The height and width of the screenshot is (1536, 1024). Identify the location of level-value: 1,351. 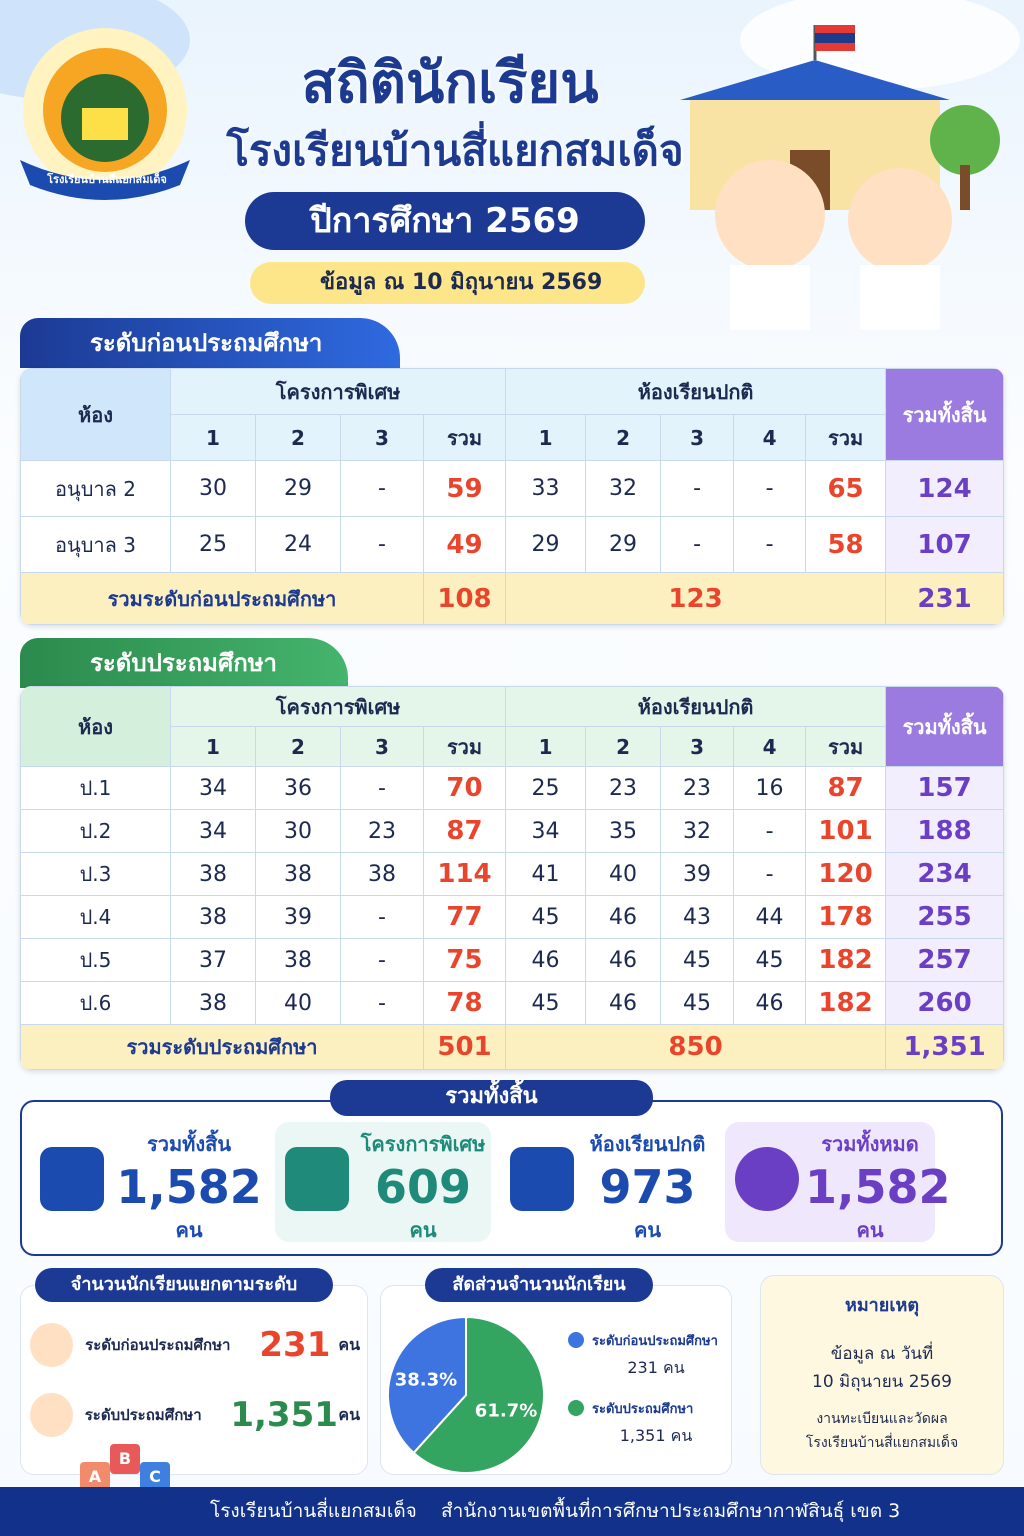
(284, 1415).